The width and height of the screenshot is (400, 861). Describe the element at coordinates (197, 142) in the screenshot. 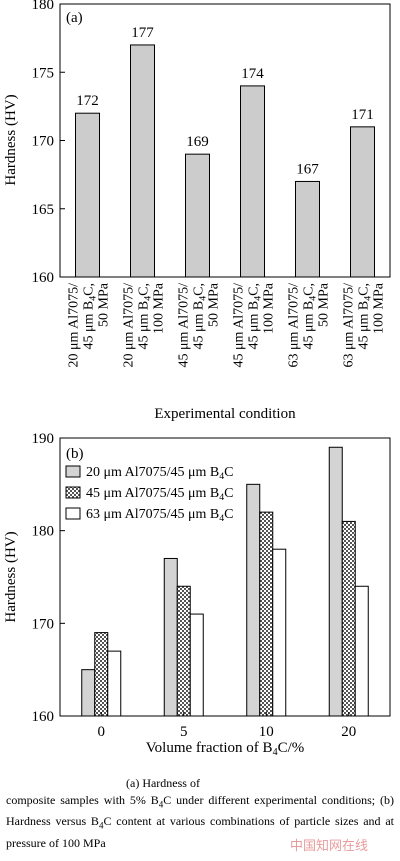

I see `data-label-a: 169` at that location.